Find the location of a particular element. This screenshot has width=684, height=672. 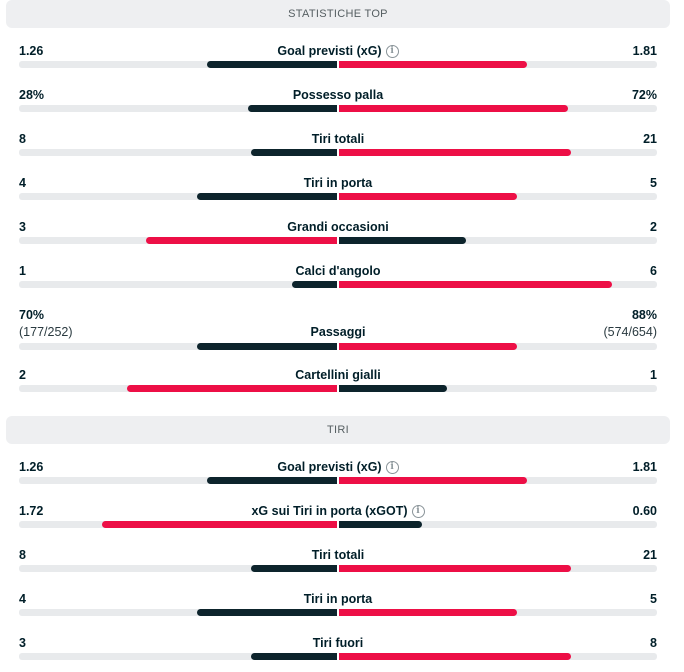

stat-row-tiri-in-porta: 4 5 Tiri in porta is located at coordinates (342, 194).